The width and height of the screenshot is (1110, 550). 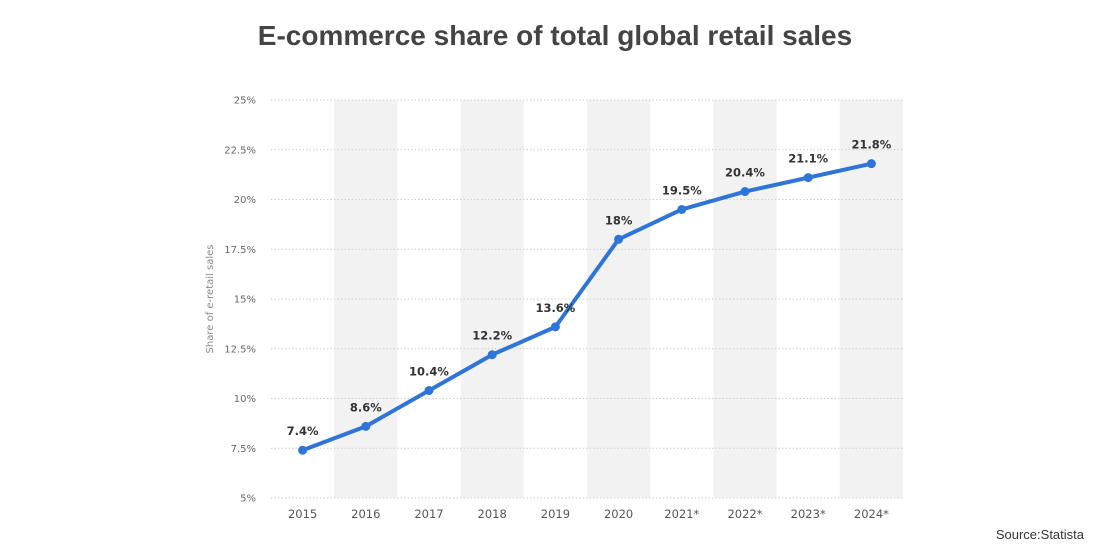 What do you see at coordinates (365, 514) in the screenshot?
I see `x-tick-label: 2016` at bounding box center [365, 514].